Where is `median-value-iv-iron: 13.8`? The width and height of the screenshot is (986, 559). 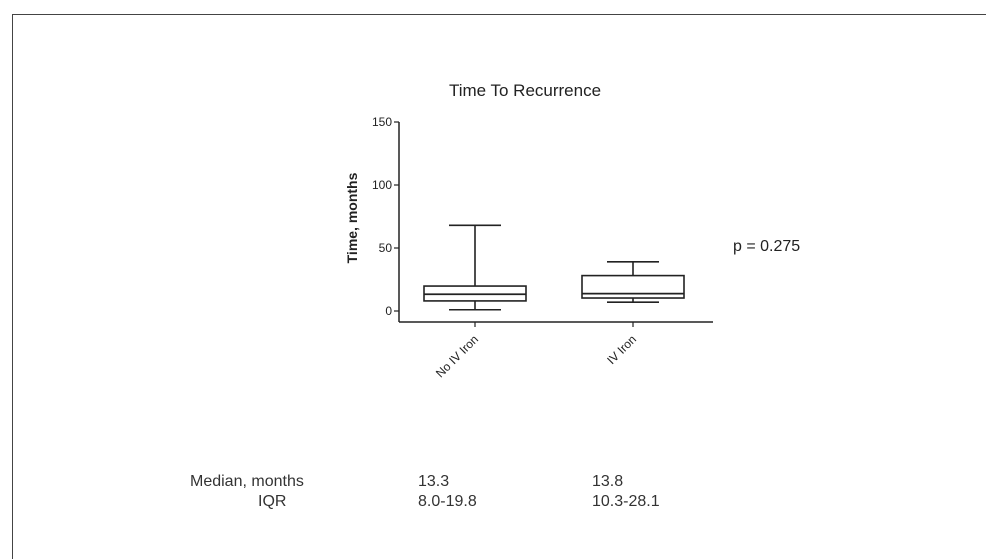 median-value-iv-iron: 13.8 is located at coordinates (608, 481).